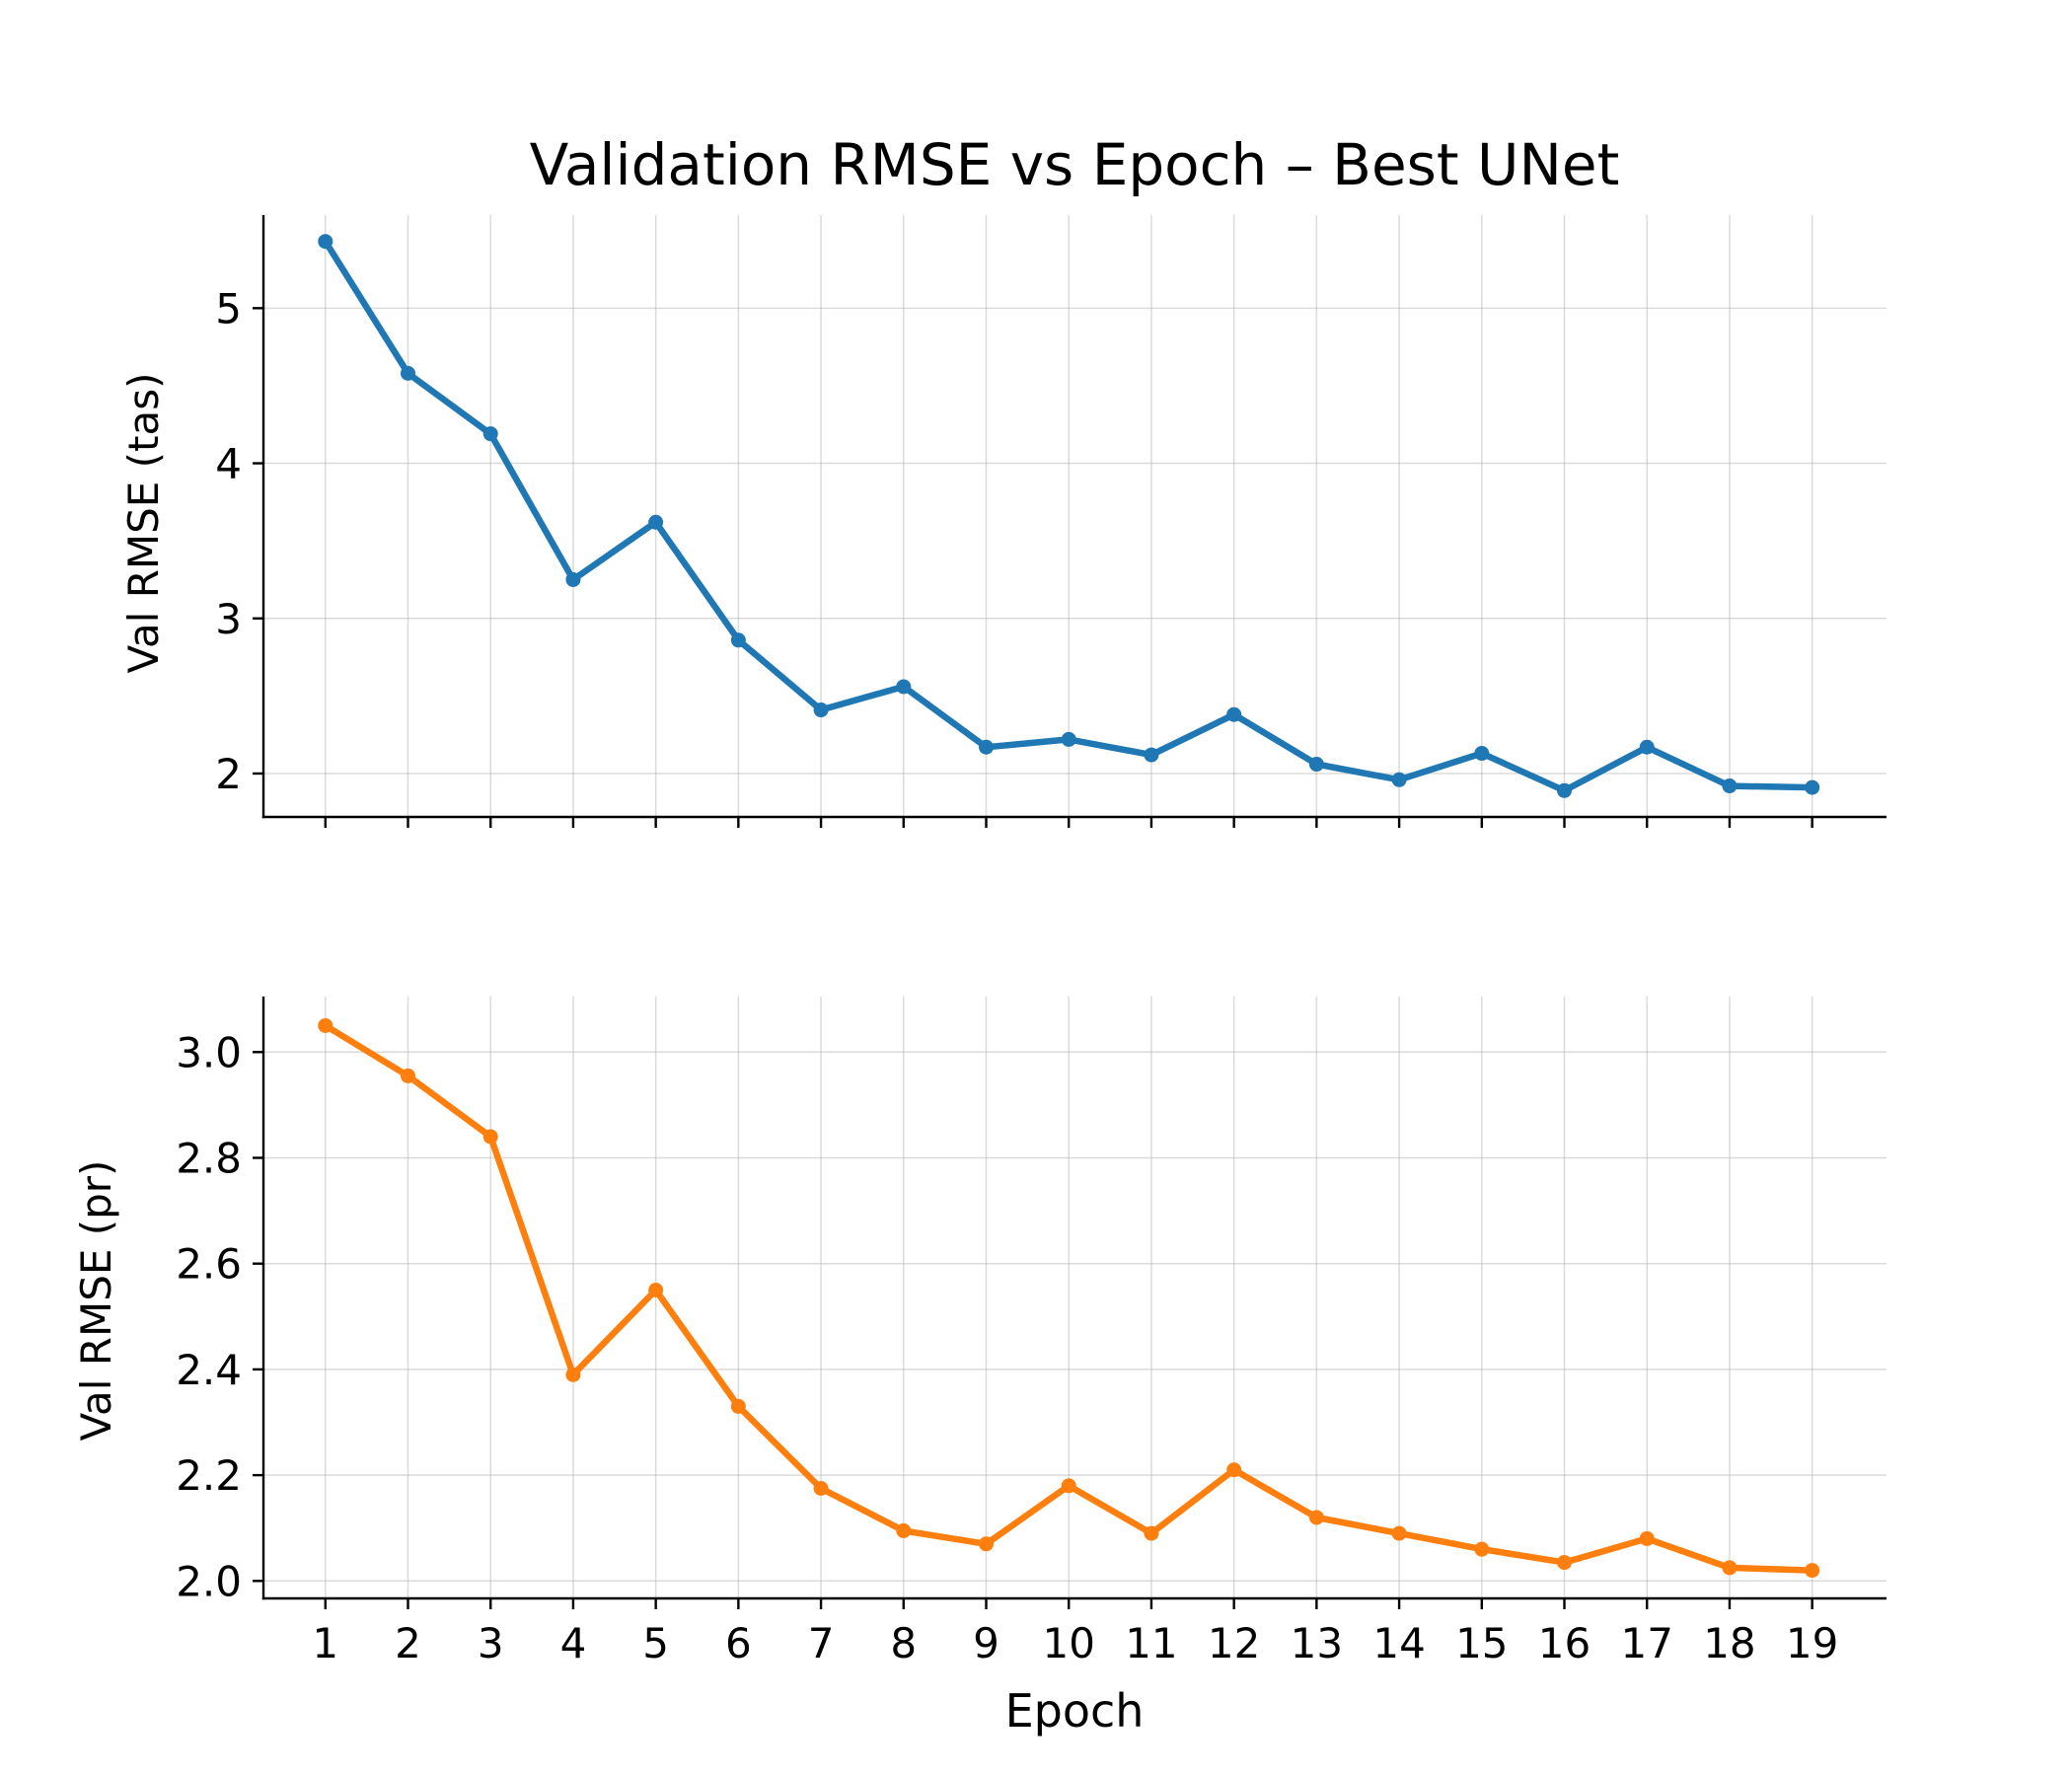 This screenshot has height=1776, width=2072. I want to click on pr-x-tick-label: 2, so click(408, 1643).